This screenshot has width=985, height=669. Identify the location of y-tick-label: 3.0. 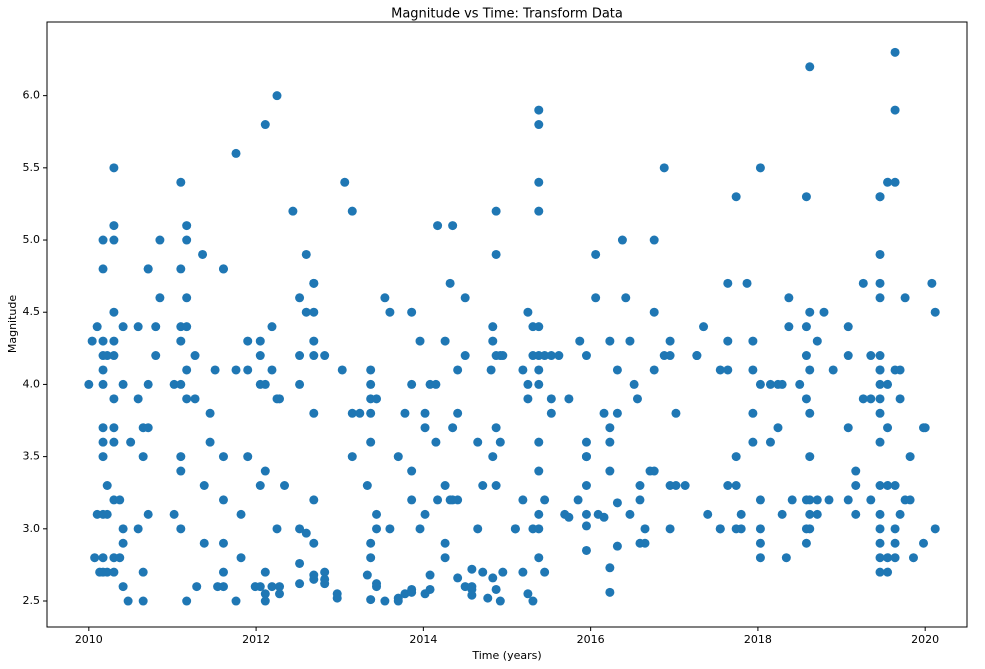
(32, 528).